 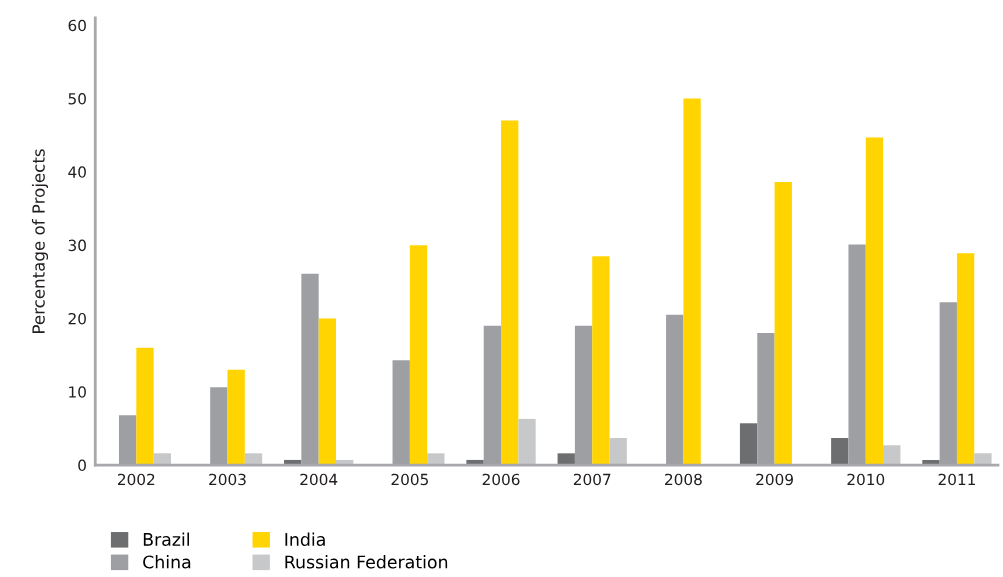 I want to click on y-tick-label: 10, so click(x=77, y=392).